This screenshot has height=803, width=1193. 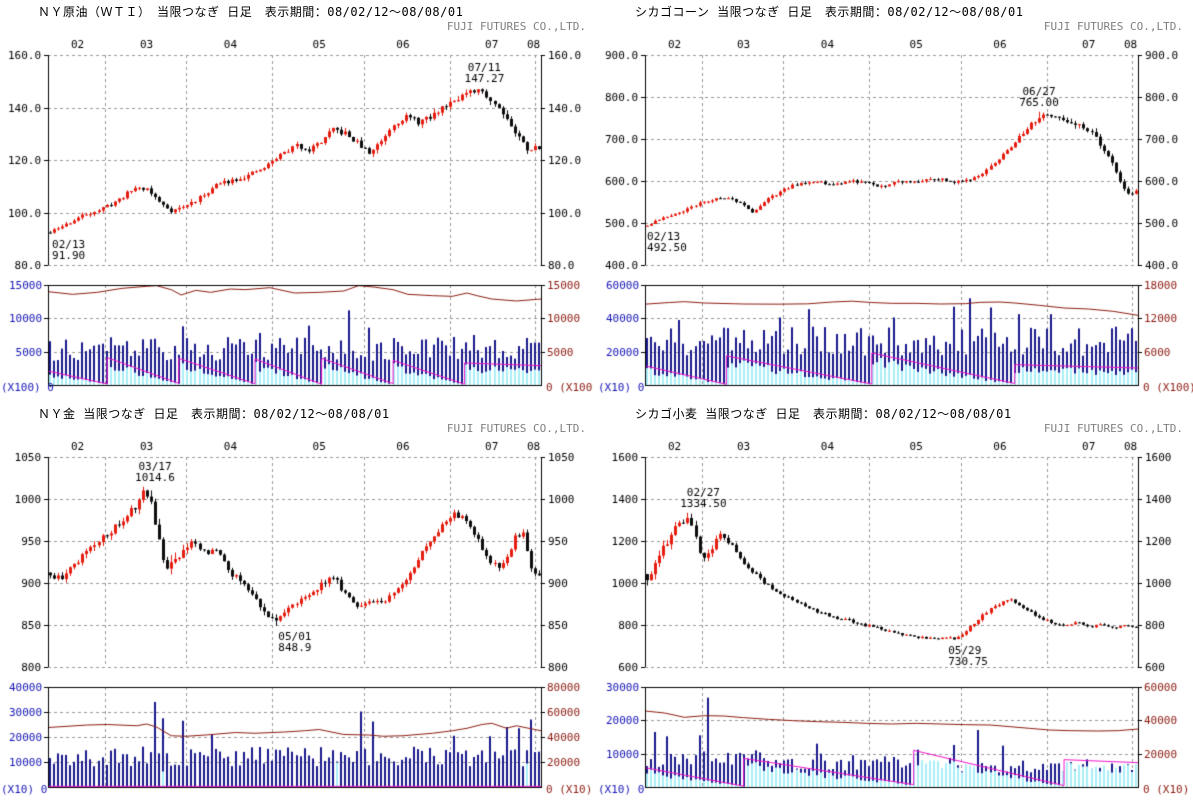 What do you see at coordinates (829, 12) in the screenshot?
I see `chart-title-chicago-corn: シカゴコーン 当限つなぎ 日足 表示期間：08/02/12～08/08/01` at bounding box center [829, 12].